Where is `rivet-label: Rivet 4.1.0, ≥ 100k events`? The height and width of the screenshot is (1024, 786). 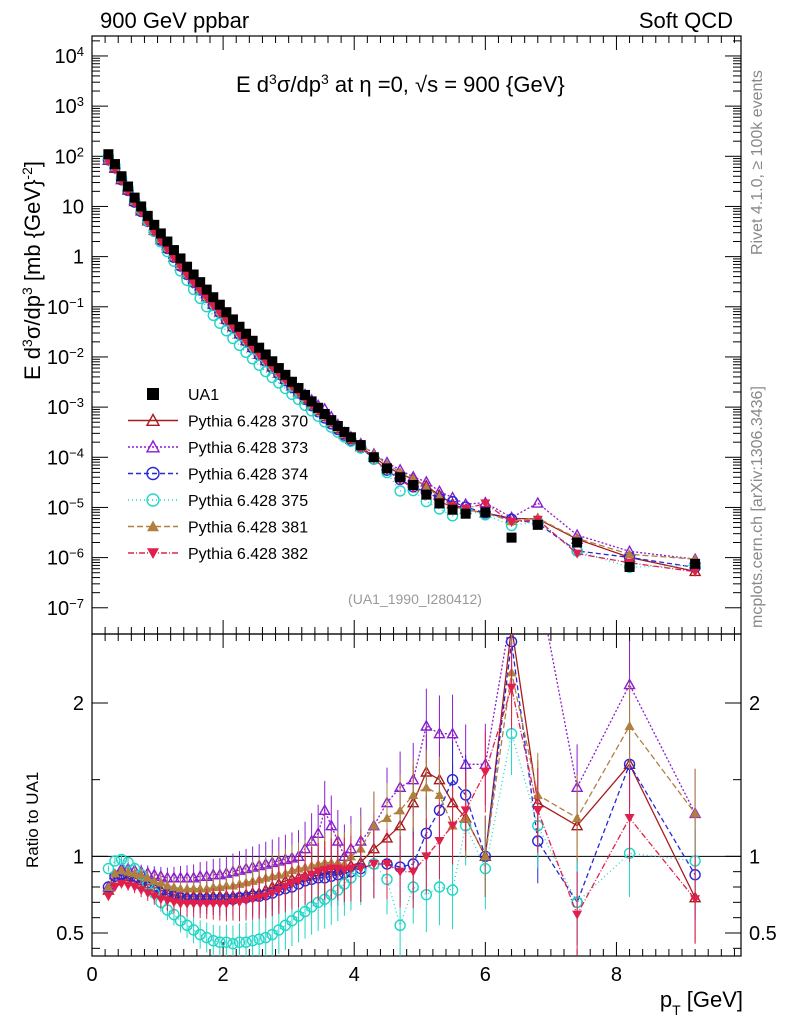 rivet-label: Rivet 4.1.0, ≥ 100k events is located at coordinates (757, 162).